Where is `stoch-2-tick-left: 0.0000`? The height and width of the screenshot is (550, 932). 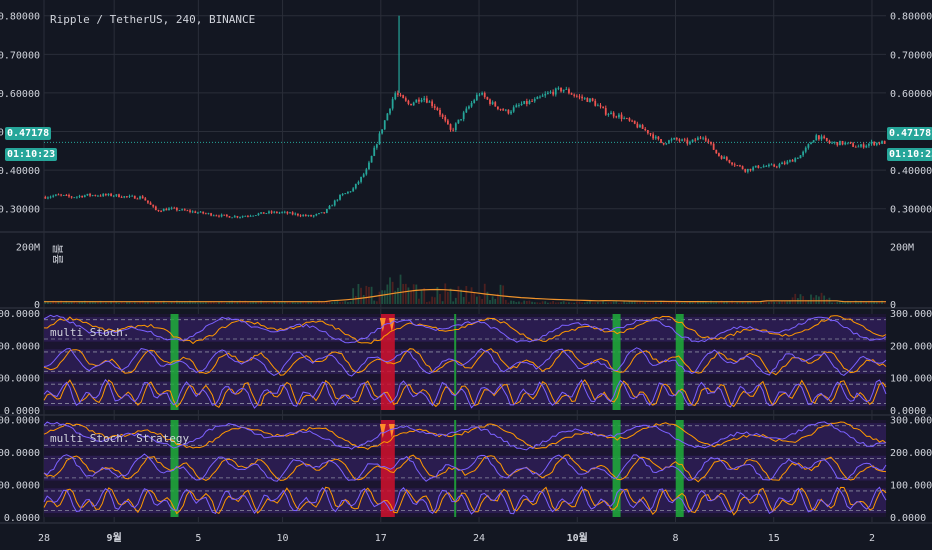 stoch-2-tick-left: 0.0000 is located at coordinates (22, 518).